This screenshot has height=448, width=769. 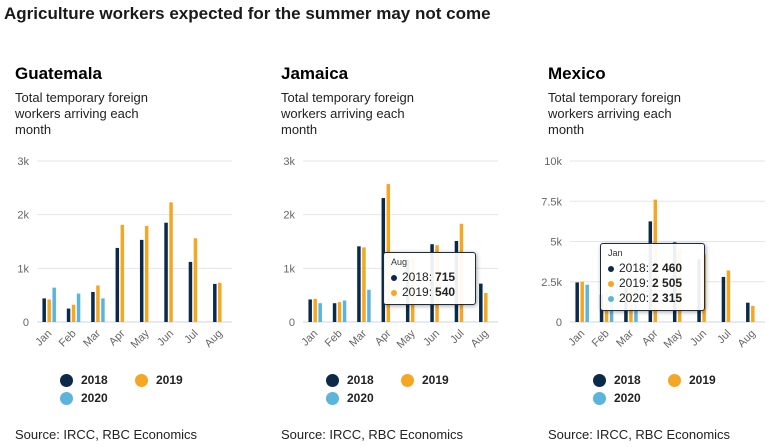 I want to click on tooltip-series: 2020, so click(x=632, y=298).